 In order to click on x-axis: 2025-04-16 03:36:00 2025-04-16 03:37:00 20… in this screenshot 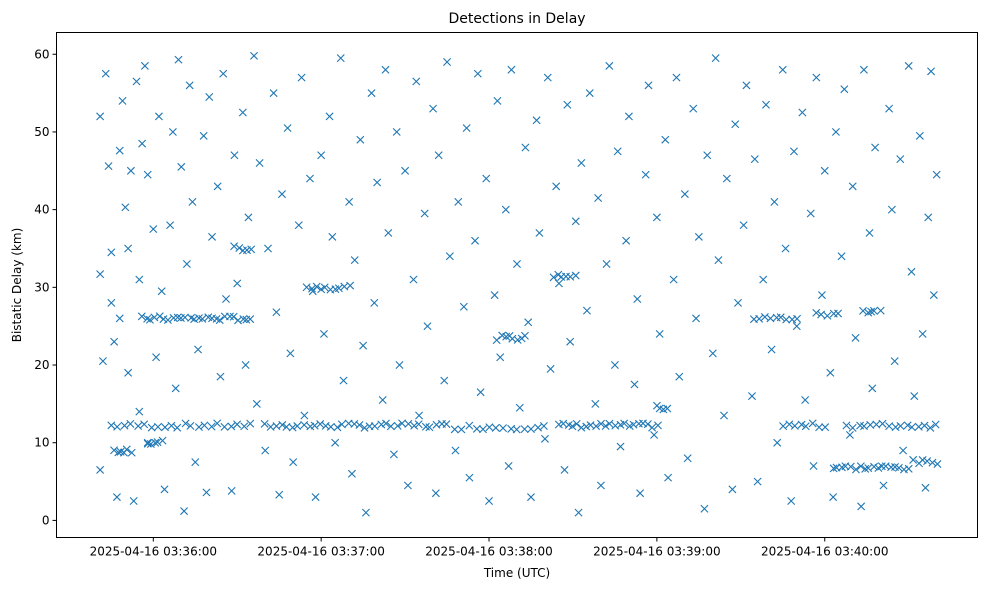, I will do `click(489, 548)`.